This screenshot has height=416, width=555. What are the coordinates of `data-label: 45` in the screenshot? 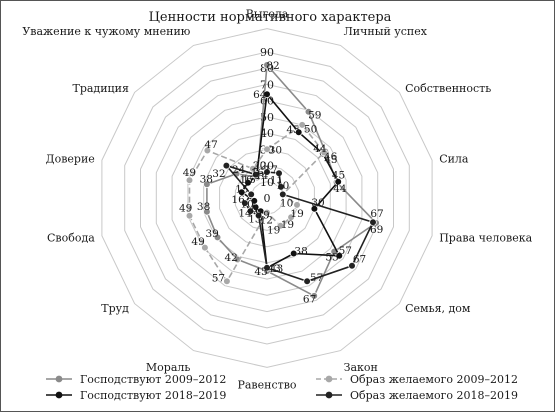 It's located at (292, 130).